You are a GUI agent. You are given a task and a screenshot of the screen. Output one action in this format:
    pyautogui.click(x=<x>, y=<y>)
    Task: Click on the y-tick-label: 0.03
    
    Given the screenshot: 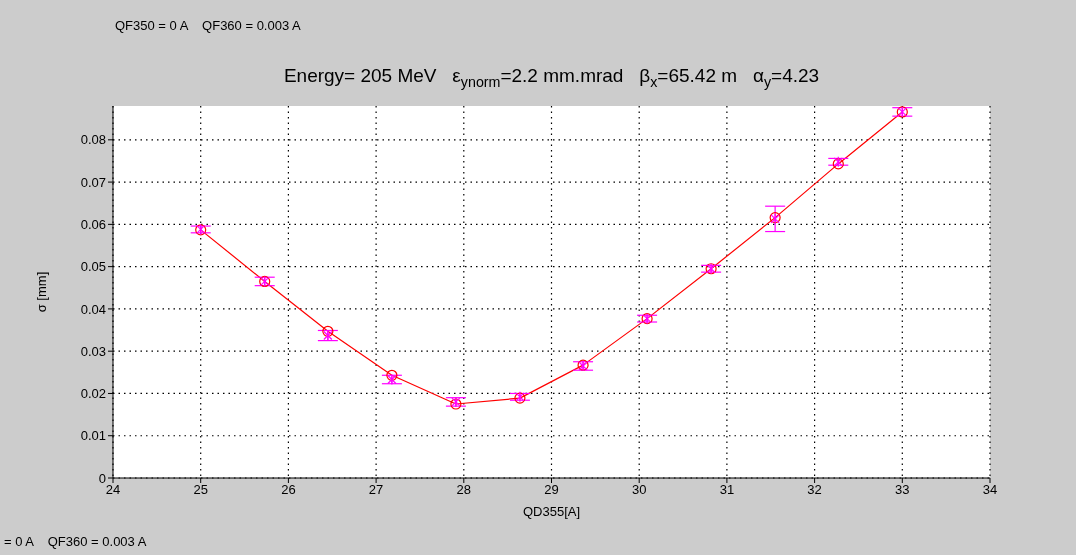 What is the action you would take?
    pyautogui.click(x=93, y=351)
    